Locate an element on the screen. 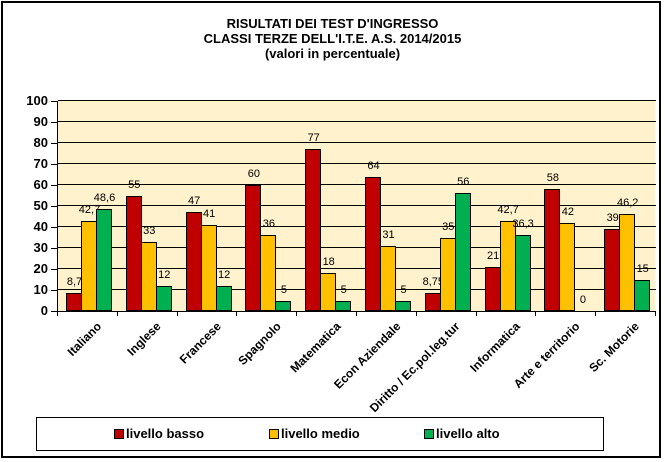 The width and height of the screenshot is (665, 462). data-label: 36,3 is located at coordinates (523, 223).